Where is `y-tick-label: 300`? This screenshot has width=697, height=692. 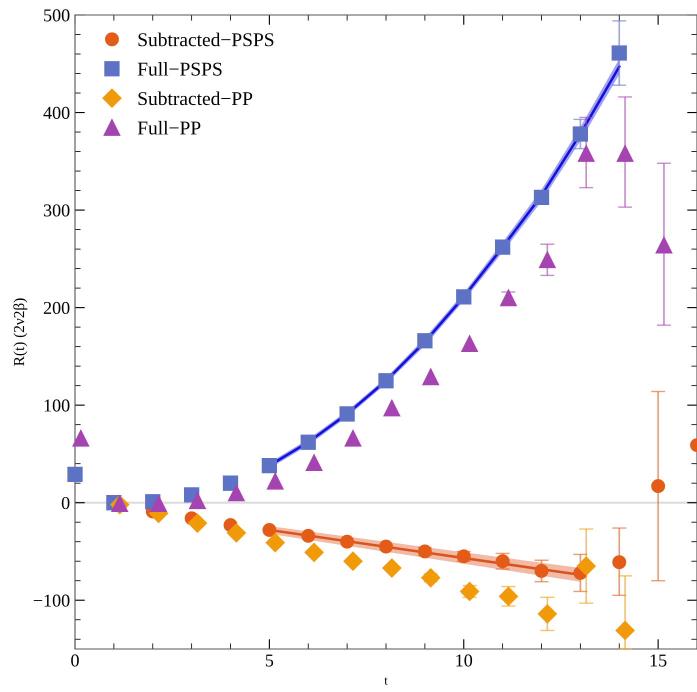
y-tick-label: 300 is located at coordinates (57, 210).